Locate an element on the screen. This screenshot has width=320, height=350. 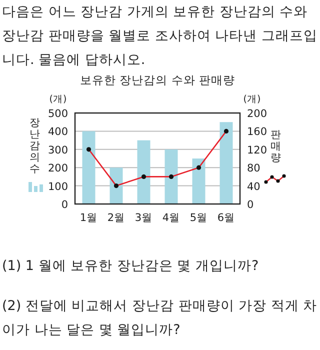
y2-tick-label: 40 is located at coordinates (253, 186).